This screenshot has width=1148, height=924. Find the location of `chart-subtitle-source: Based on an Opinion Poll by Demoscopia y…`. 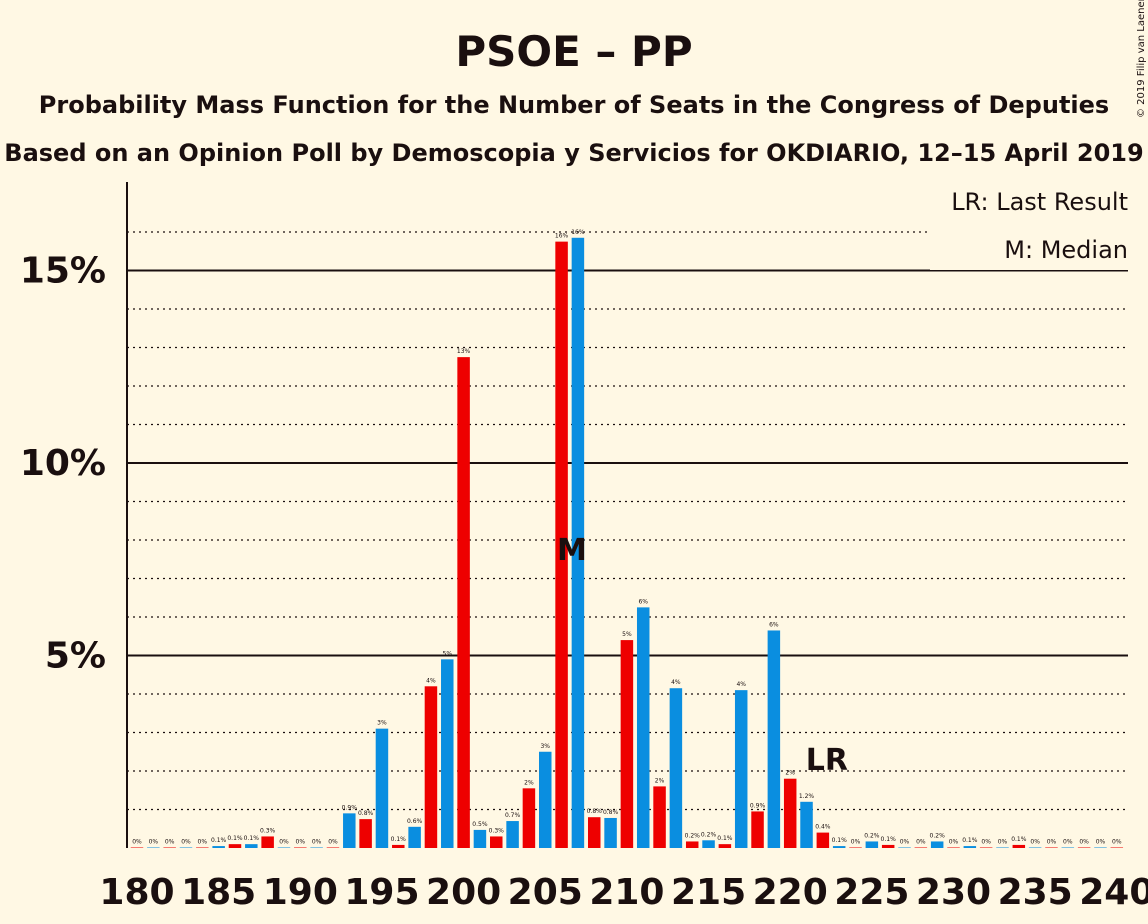

chart-subtitle-source: Based on an Opinion Poll by Demoscopia y… is located at coordinates (573, 153).